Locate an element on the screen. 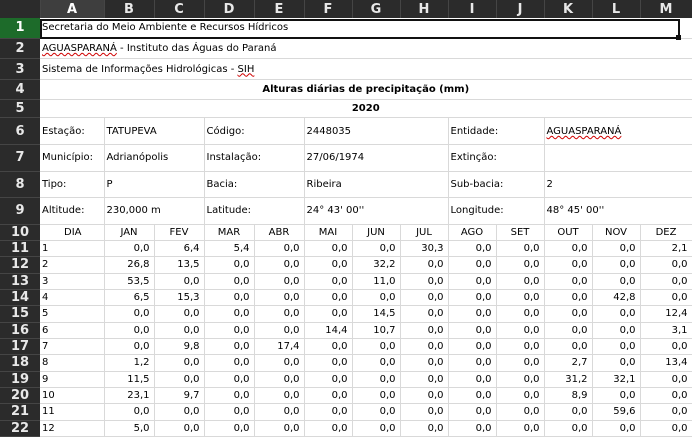 The width and height of the screenshot is (692, 437). row-header-18: 18 is located at coordinates (20, 363).